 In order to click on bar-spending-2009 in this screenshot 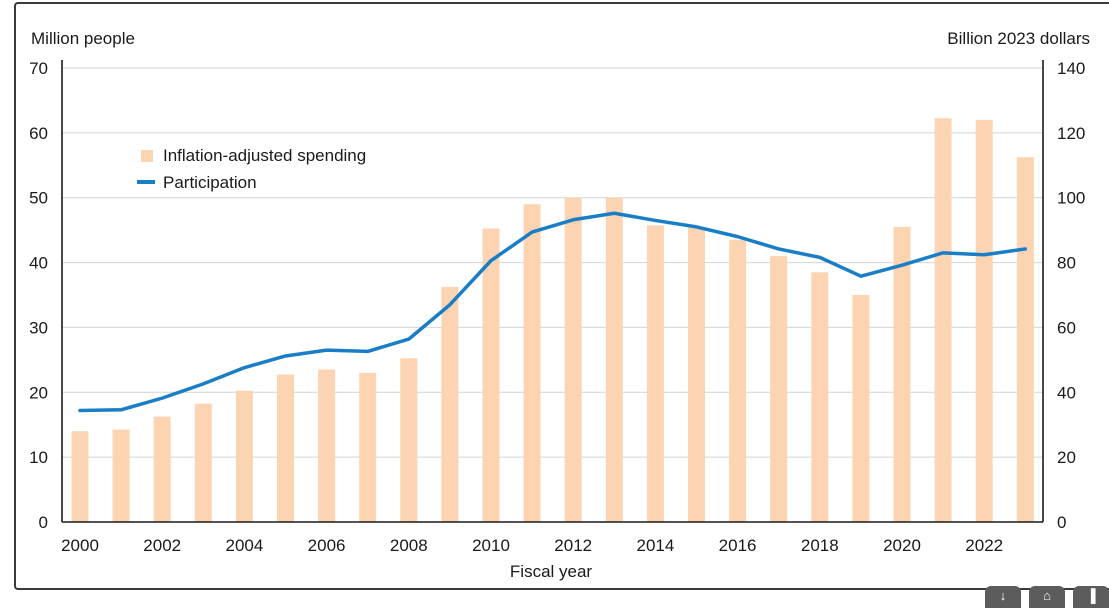, I will do `click(450, 404)`.